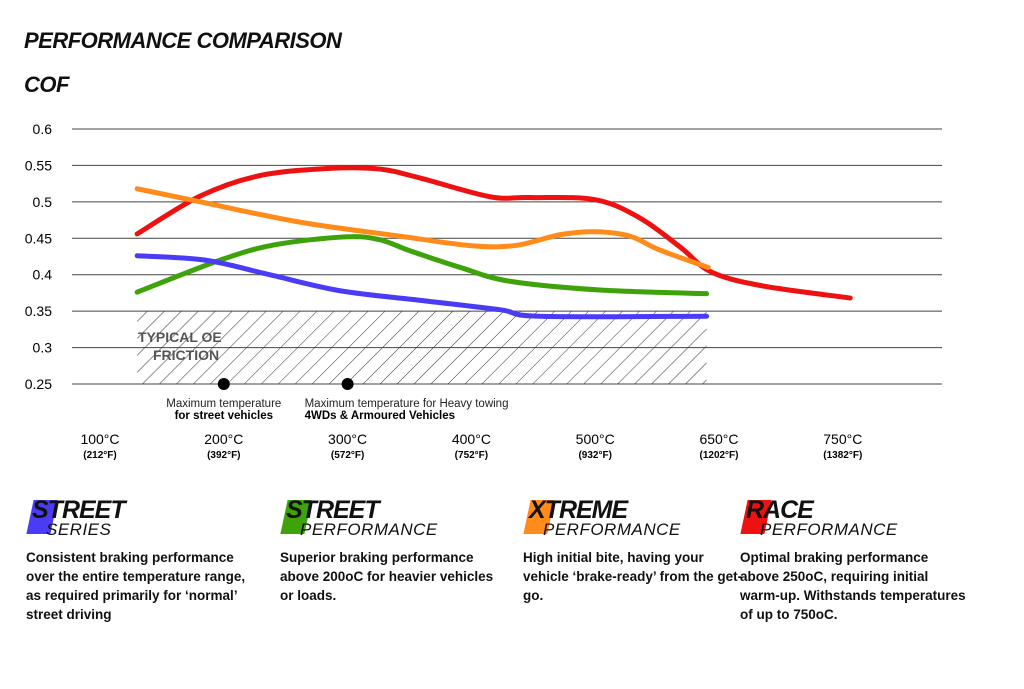  What do you see at coordinates (718, 455) in the screenshot?
I see `x-tick-sublabel: (1202°F)` at bounding box center [718, 455].